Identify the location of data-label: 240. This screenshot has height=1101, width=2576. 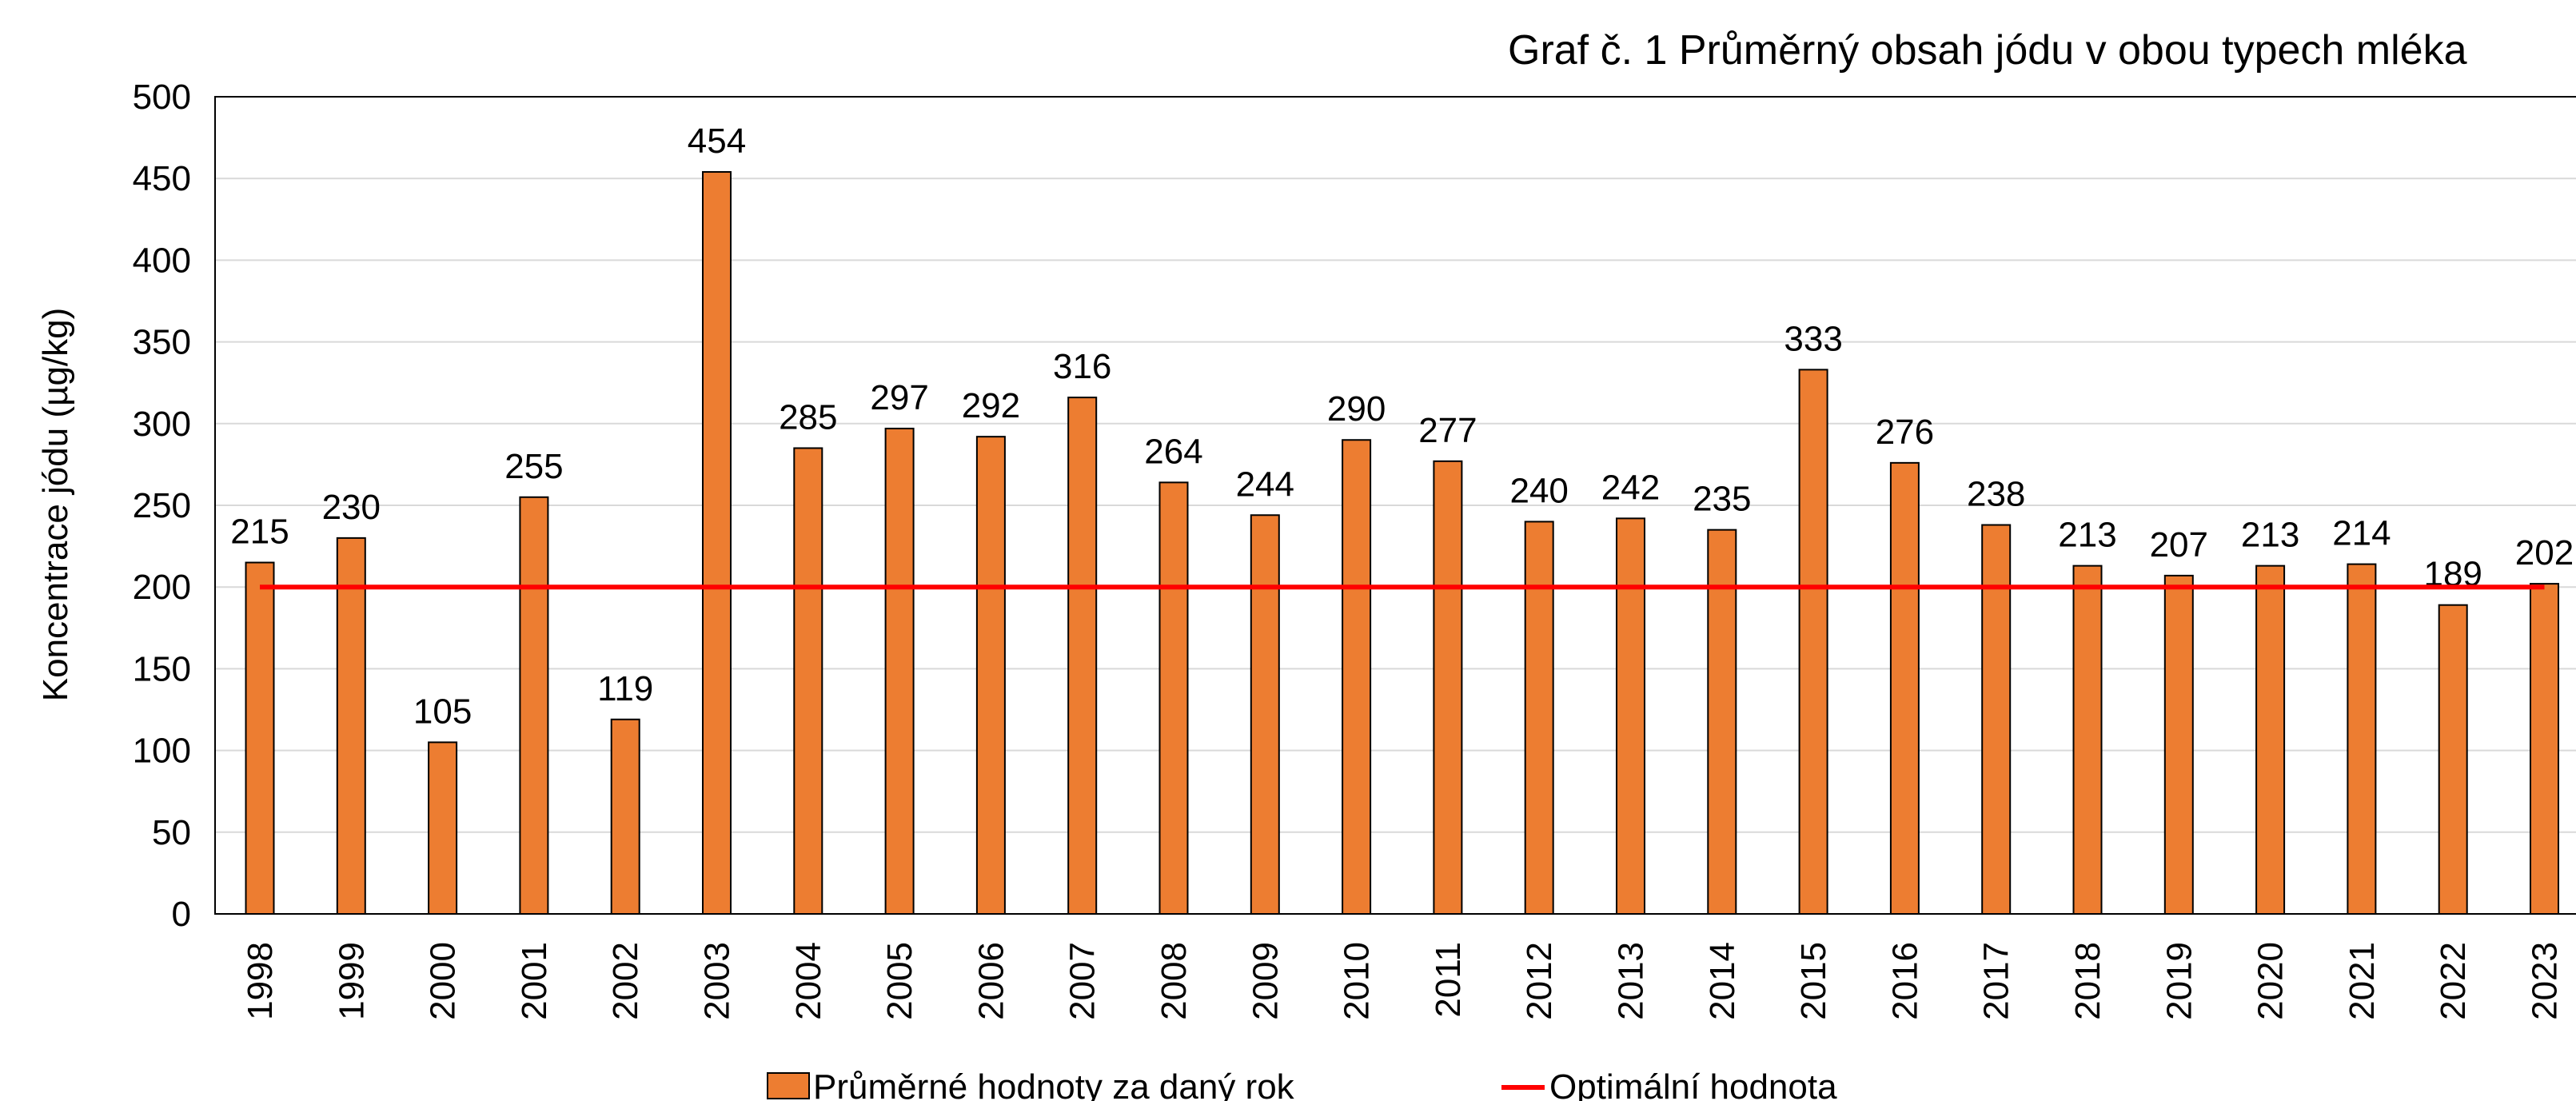
(1538, 490).